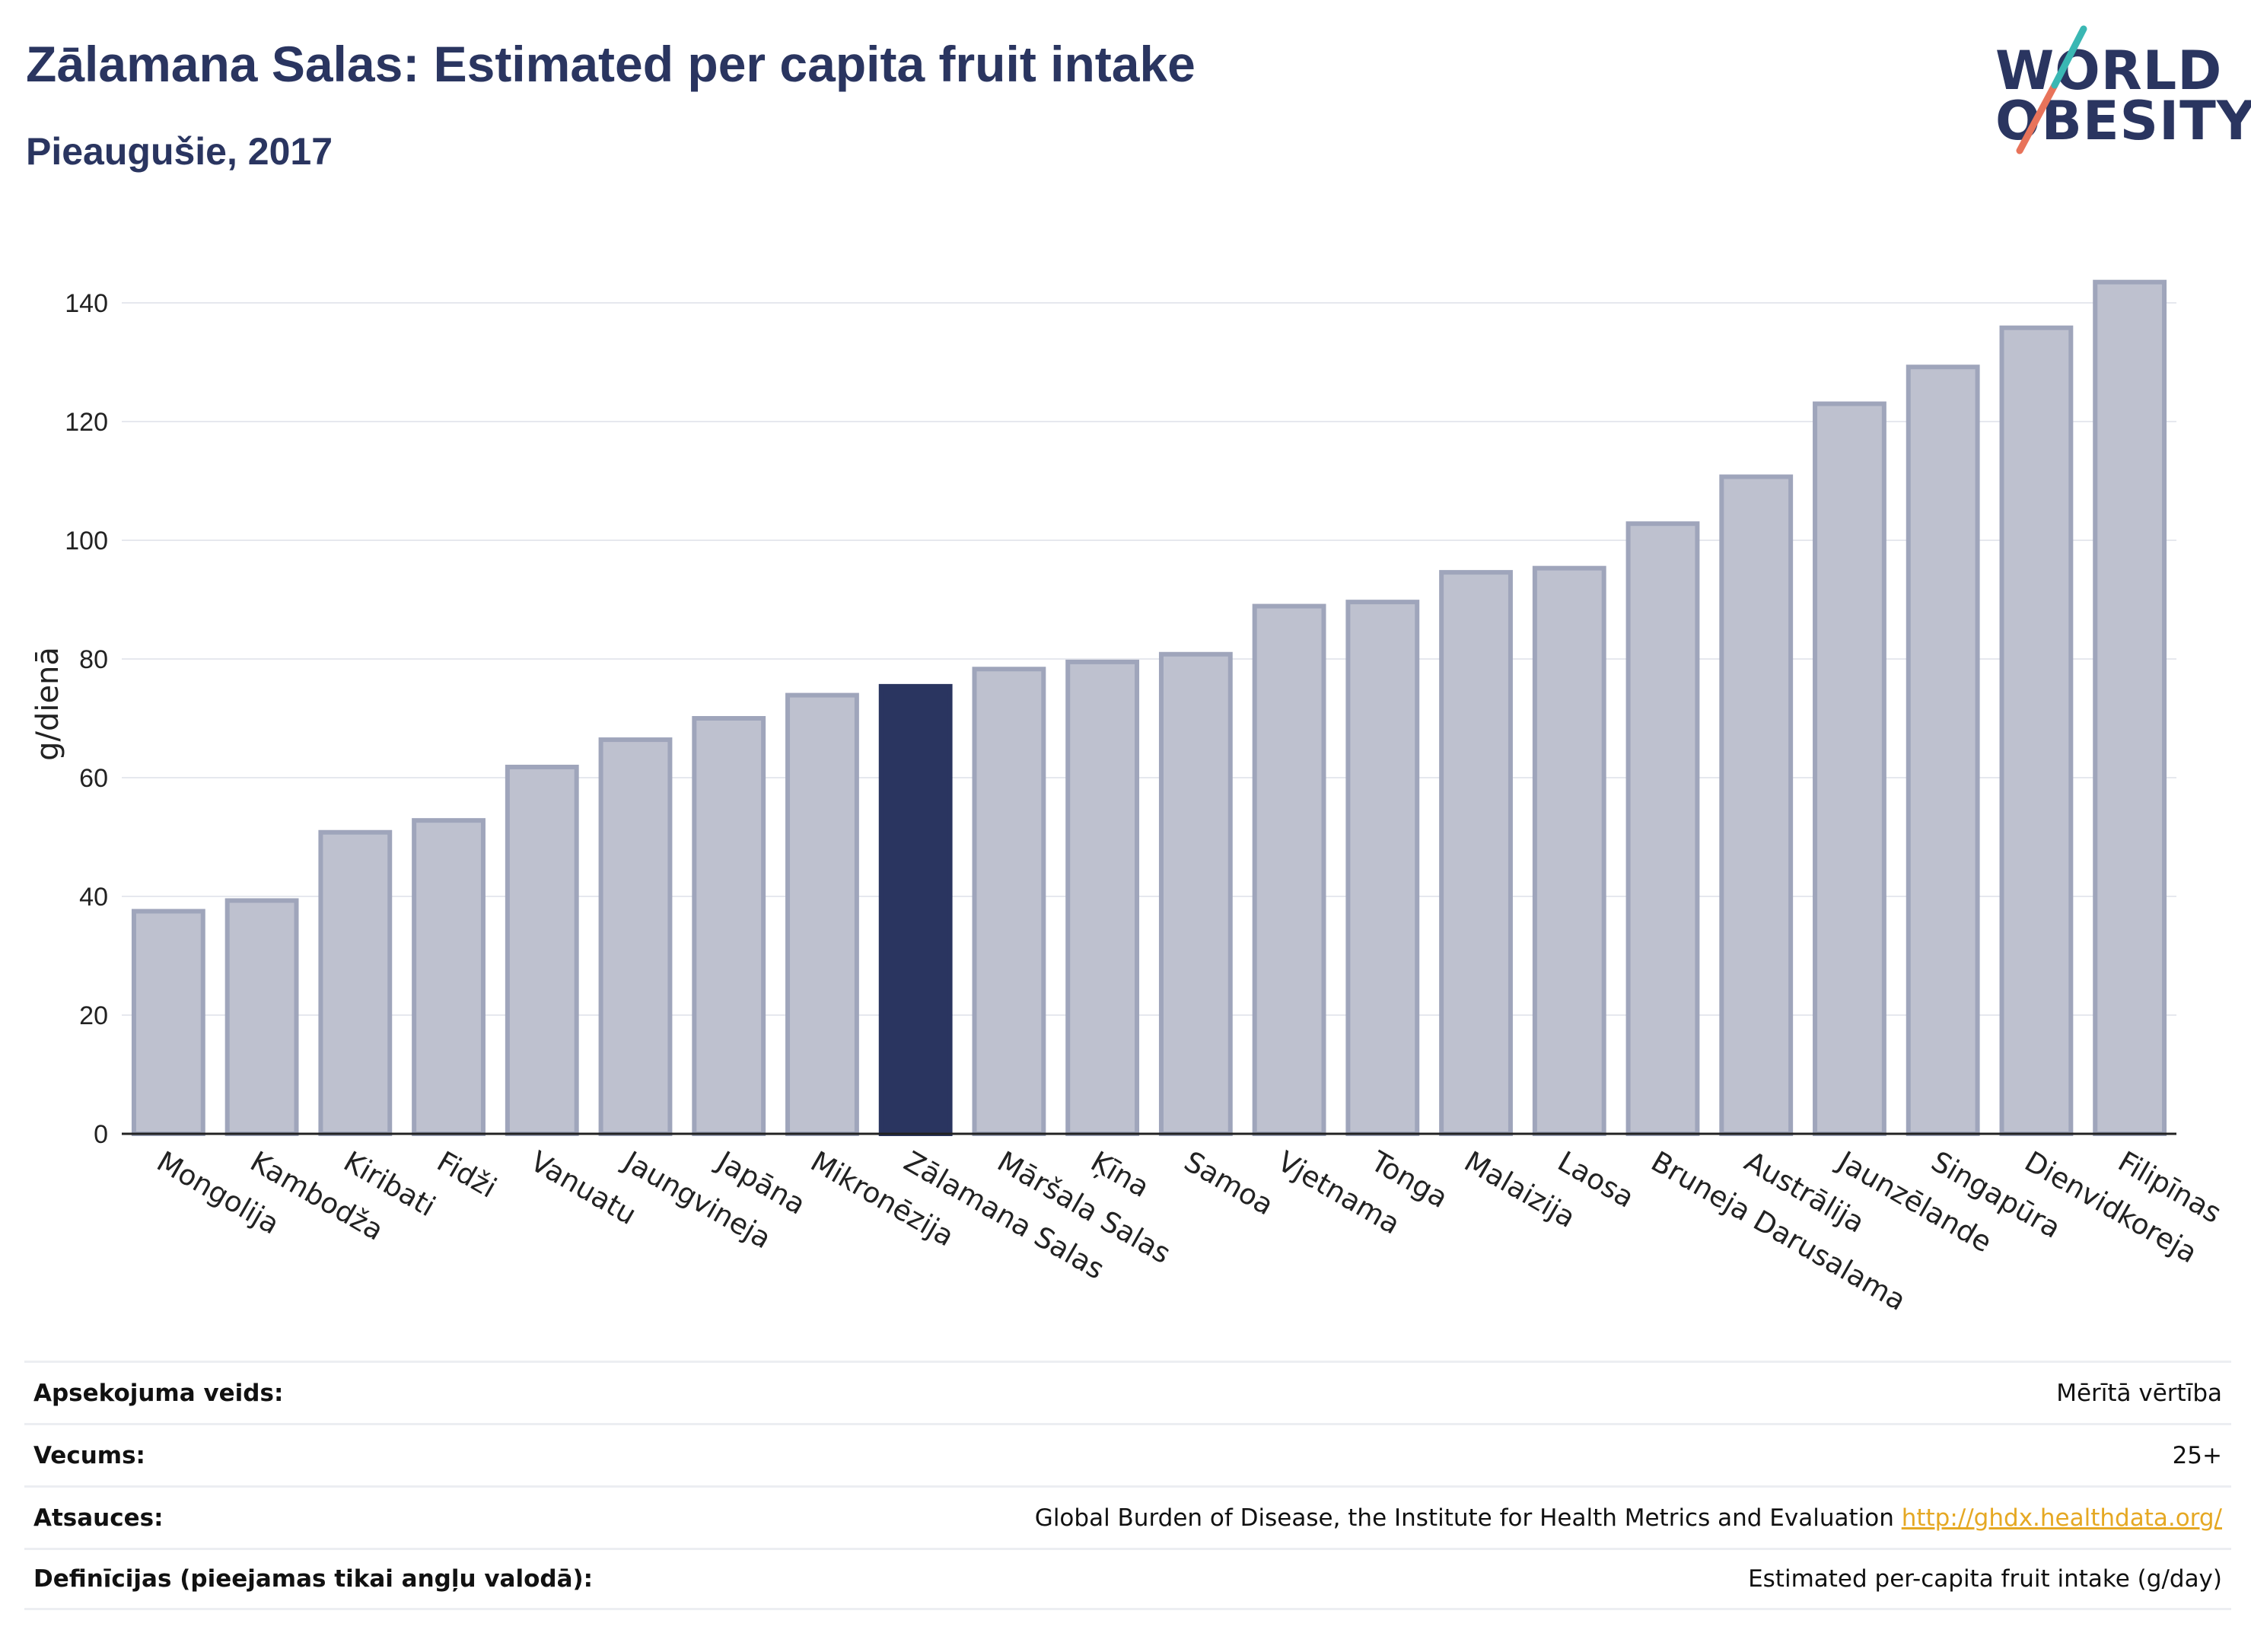 The height and width of the screenshot is (1652, 2251). Describe the element at coordinates (1914, 1201) in the screenshot. I see `x-tick-label: Jaunzēlande` at that location.